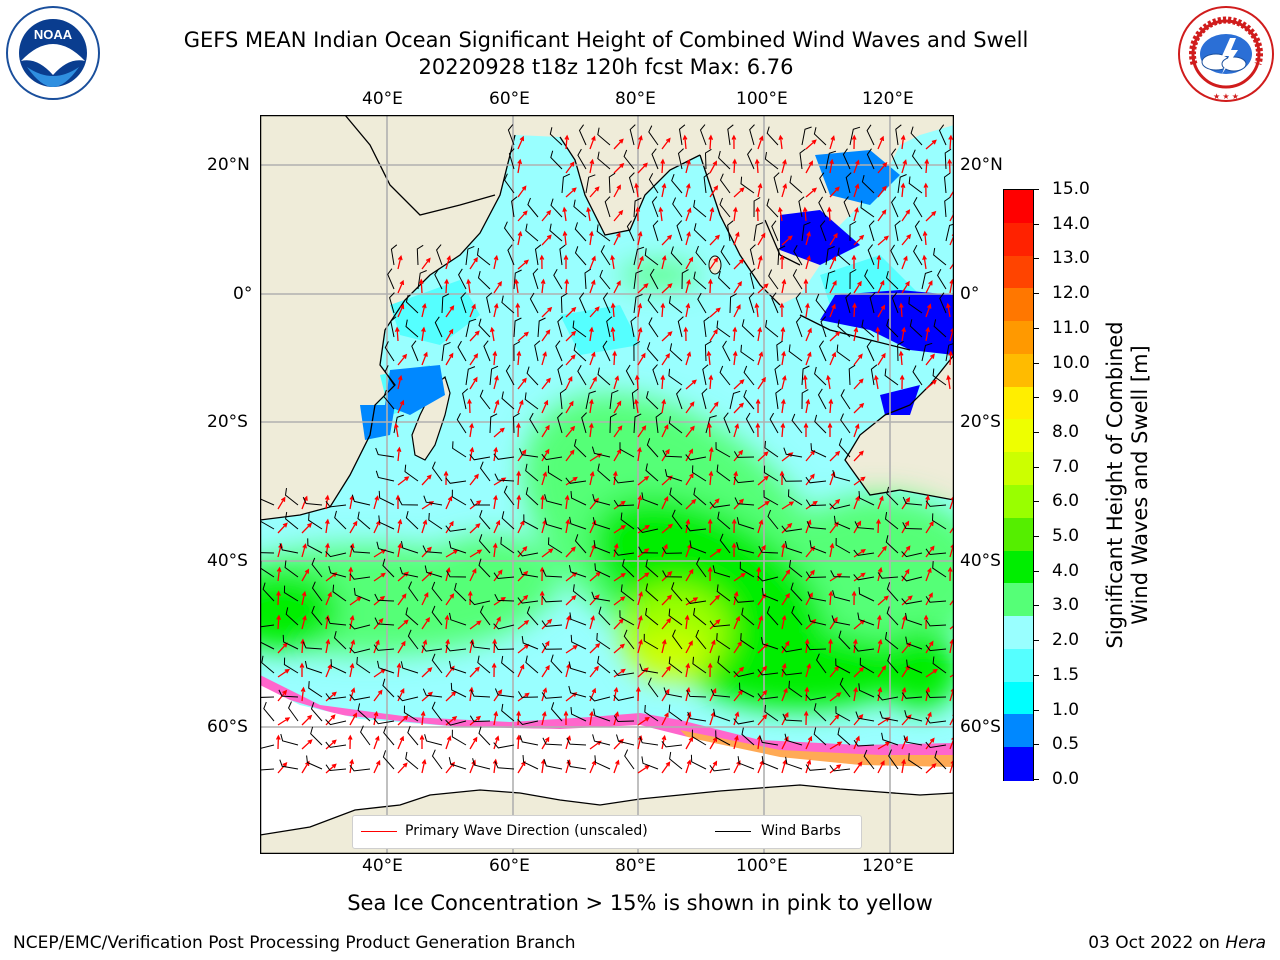  What do you see at coordinates (733, 831) in the screenshot?
I see `wind-legend-line` at bounding box center [733, 831].